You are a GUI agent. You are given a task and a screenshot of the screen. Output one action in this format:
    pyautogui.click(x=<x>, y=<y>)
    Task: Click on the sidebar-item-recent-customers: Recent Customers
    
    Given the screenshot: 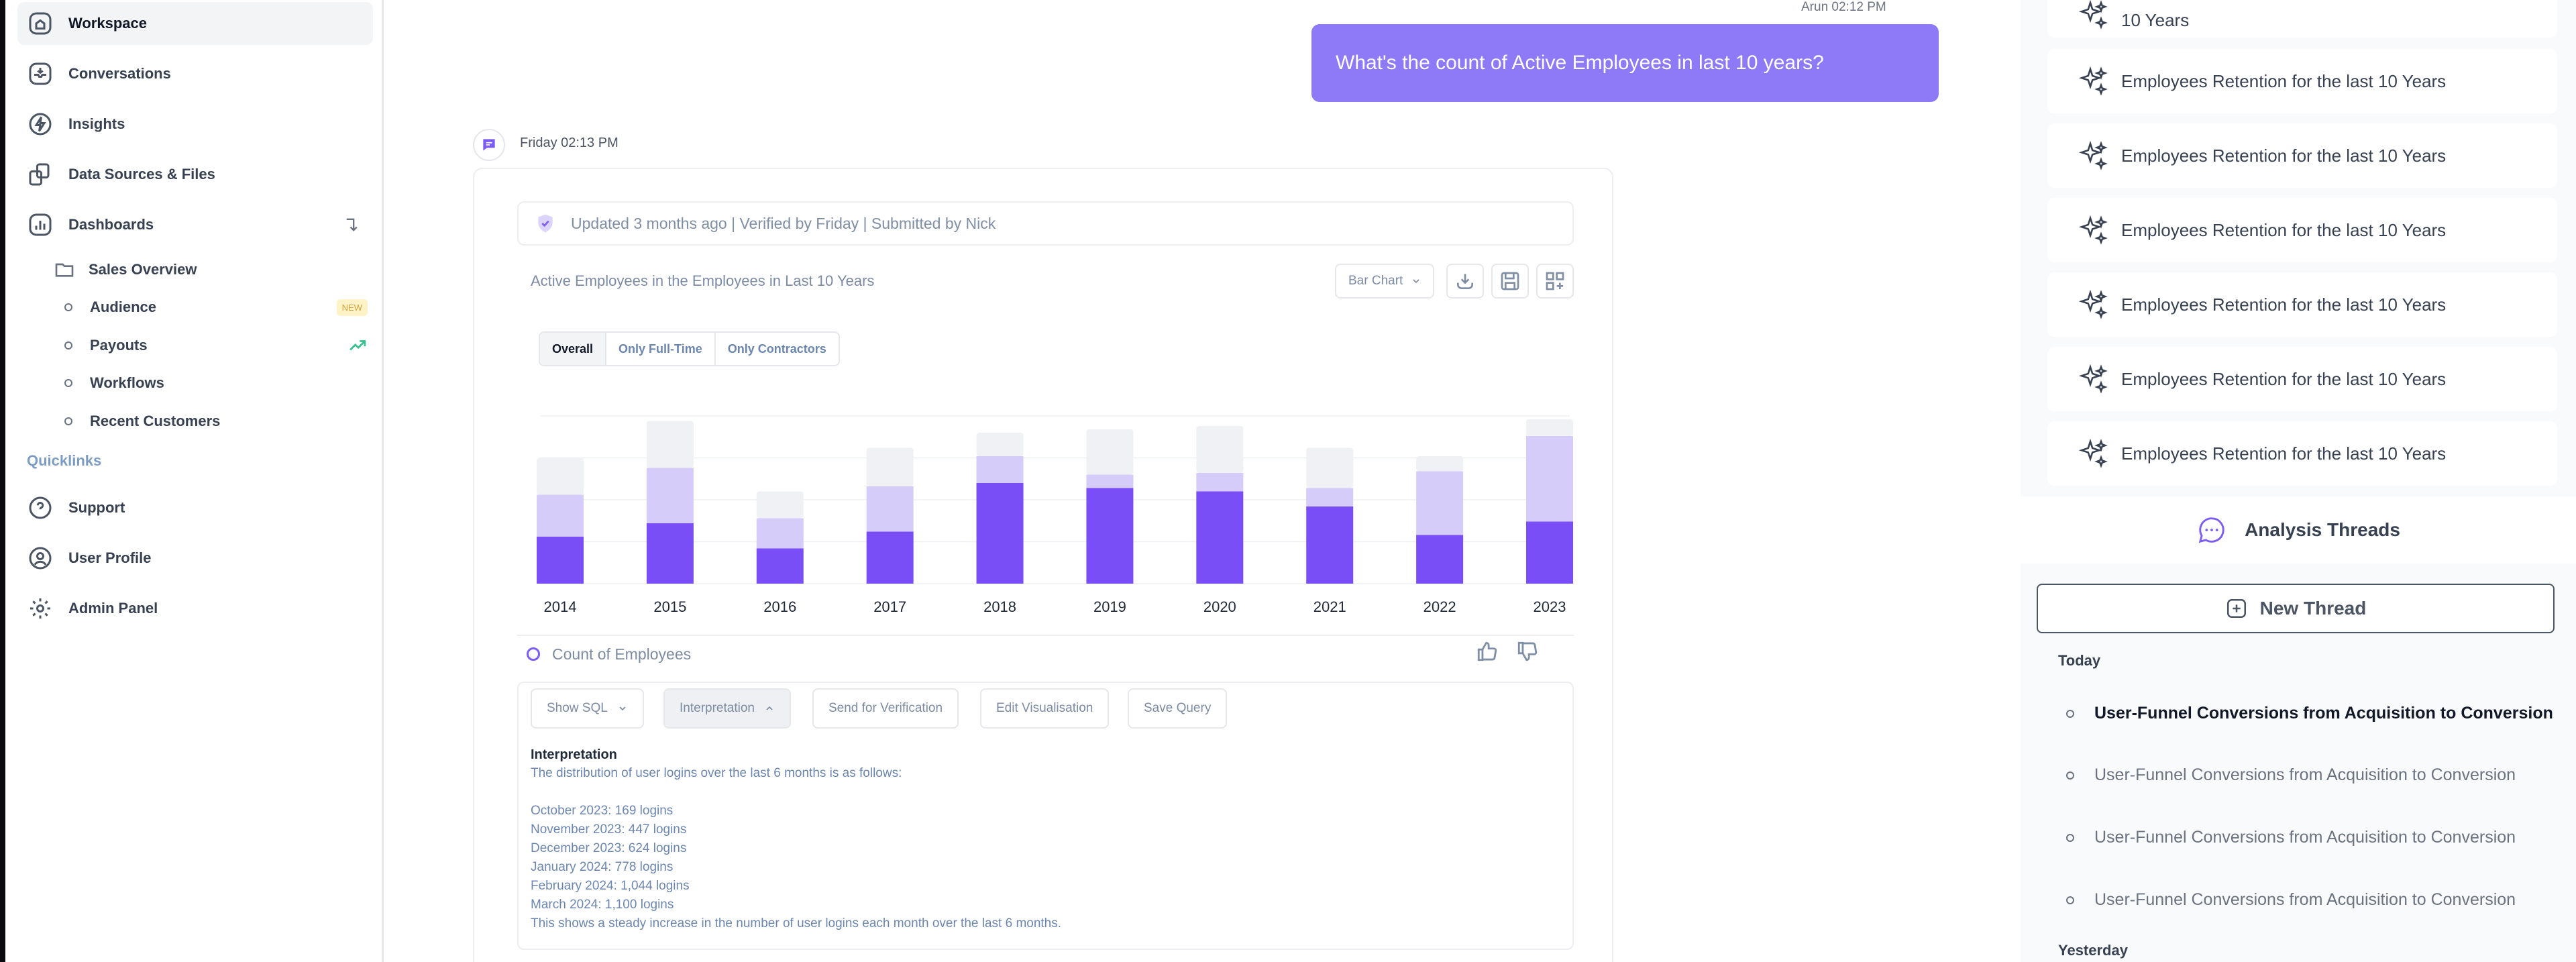 What is the action you would take?
    pyautogui.click(x=216, y=421)
    